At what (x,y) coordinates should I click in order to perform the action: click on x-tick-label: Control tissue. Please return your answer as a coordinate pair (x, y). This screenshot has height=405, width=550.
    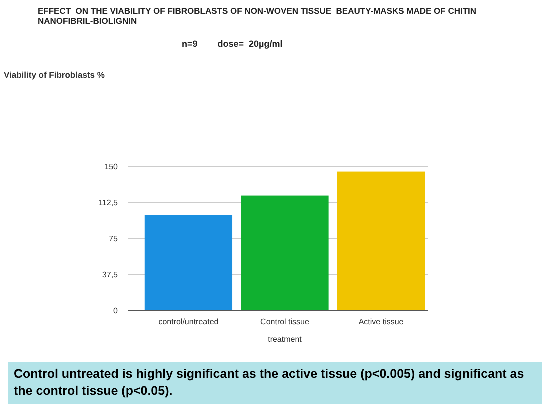
    Looking at the image, I should click on (285, 322).